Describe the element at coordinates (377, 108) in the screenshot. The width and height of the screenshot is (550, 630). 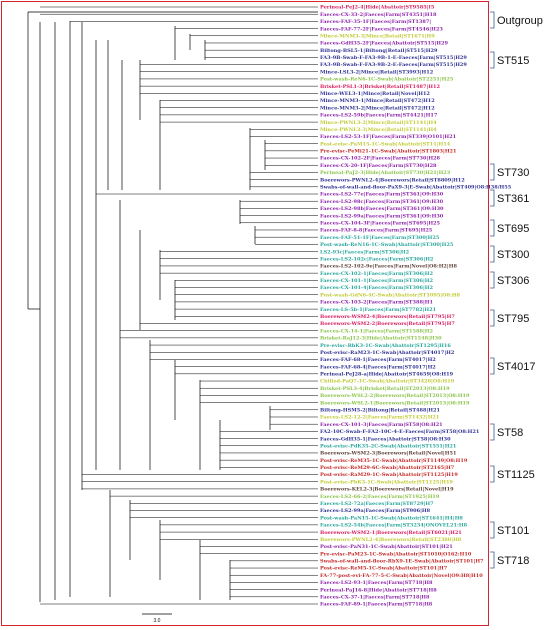
I see `tree-leaf-label: Mince-MNM3-2|Mince|Retail|ST472|H12` at that location.